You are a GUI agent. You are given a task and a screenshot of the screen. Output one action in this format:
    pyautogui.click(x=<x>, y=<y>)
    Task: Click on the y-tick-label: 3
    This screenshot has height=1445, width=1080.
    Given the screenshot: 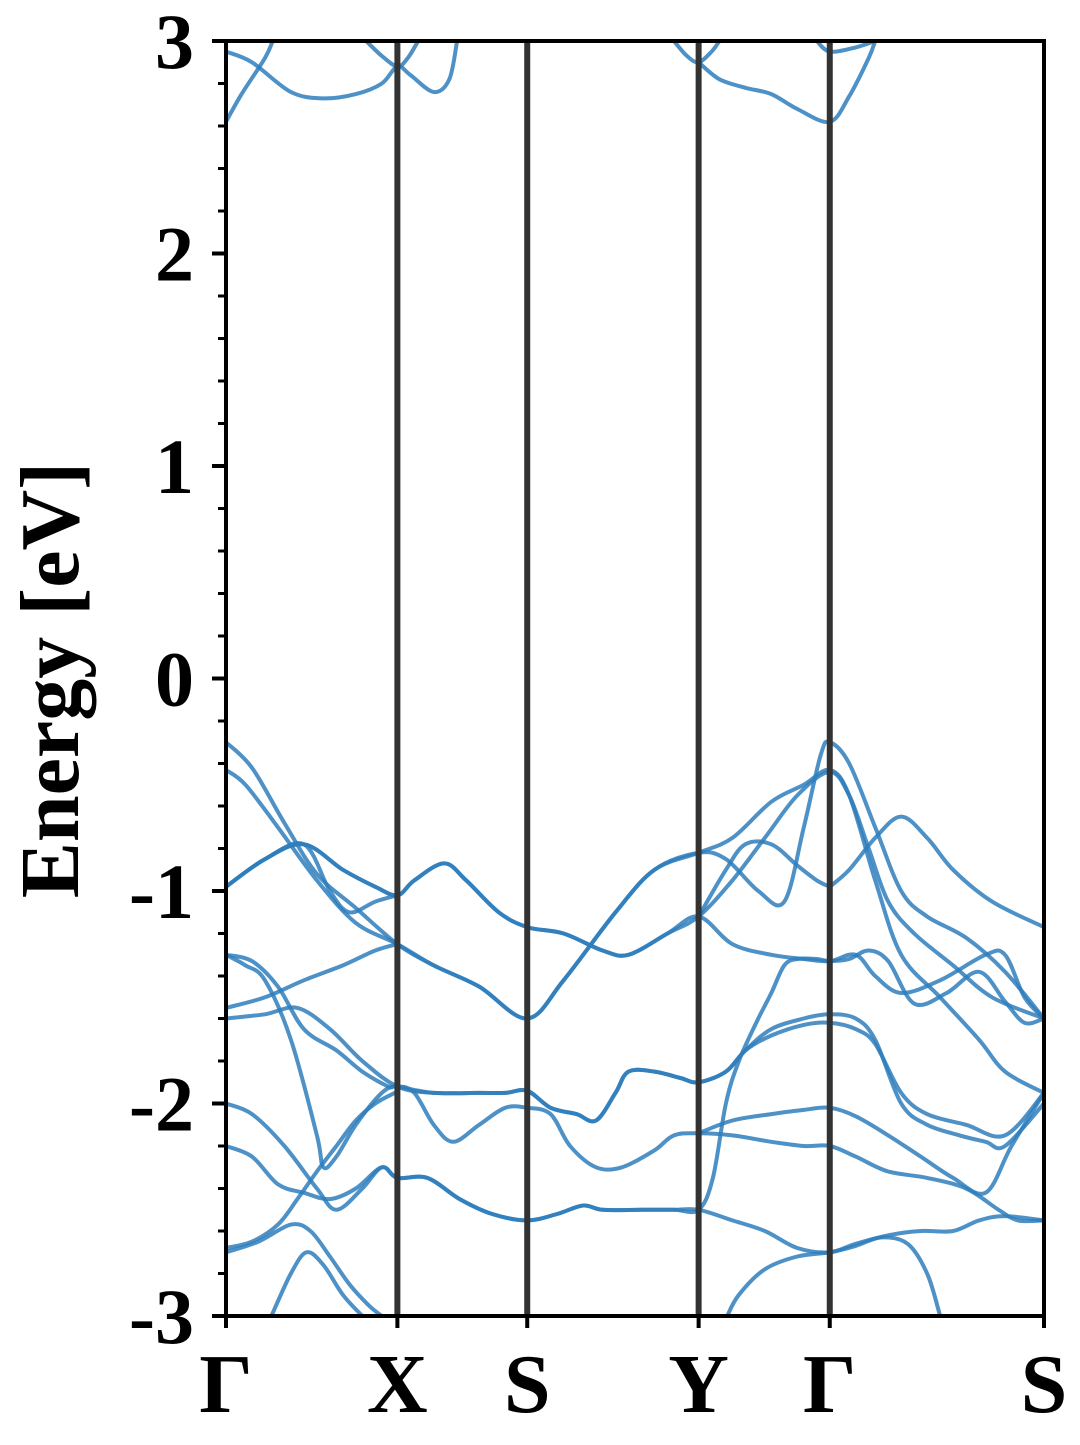 What is the action you would take?
    pyautogui.click(x=174, y=42)
    